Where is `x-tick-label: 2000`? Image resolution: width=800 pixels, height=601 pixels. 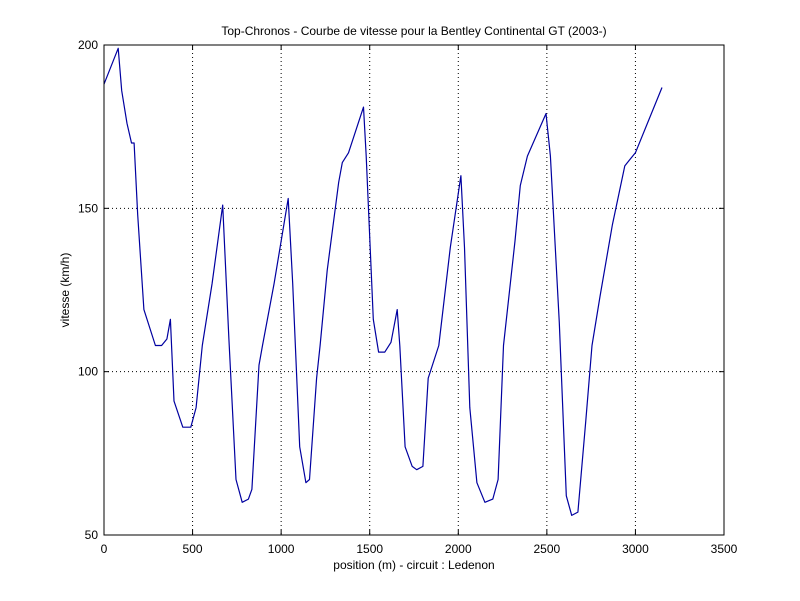
x-tick-label: 2000 is located at coordinates (458, 549).